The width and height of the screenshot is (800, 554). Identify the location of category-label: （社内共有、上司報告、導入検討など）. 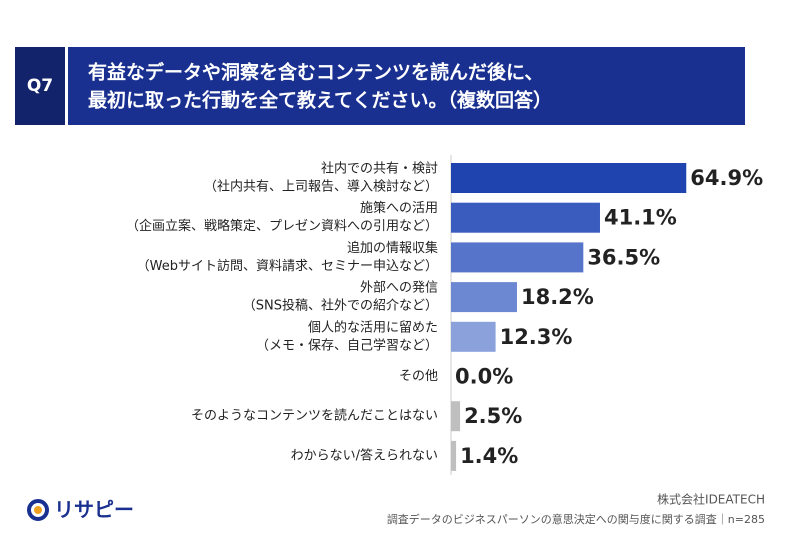
(321, 187).